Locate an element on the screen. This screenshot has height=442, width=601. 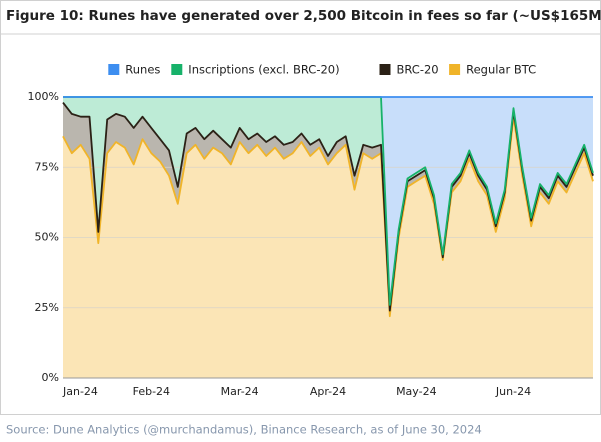
y-tick-label: 100% is located at coordinates (43, 96).